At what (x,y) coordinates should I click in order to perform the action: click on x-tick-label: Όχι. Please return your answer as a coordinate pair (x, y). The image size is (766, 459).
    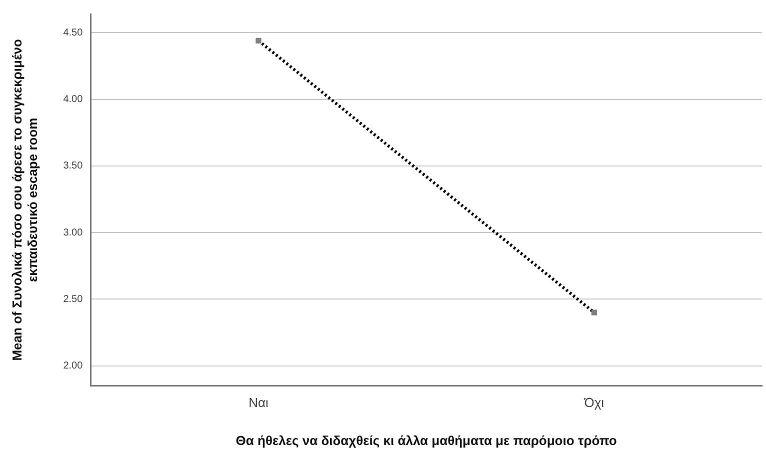
    Looking at the image, I should click on (593, 402).